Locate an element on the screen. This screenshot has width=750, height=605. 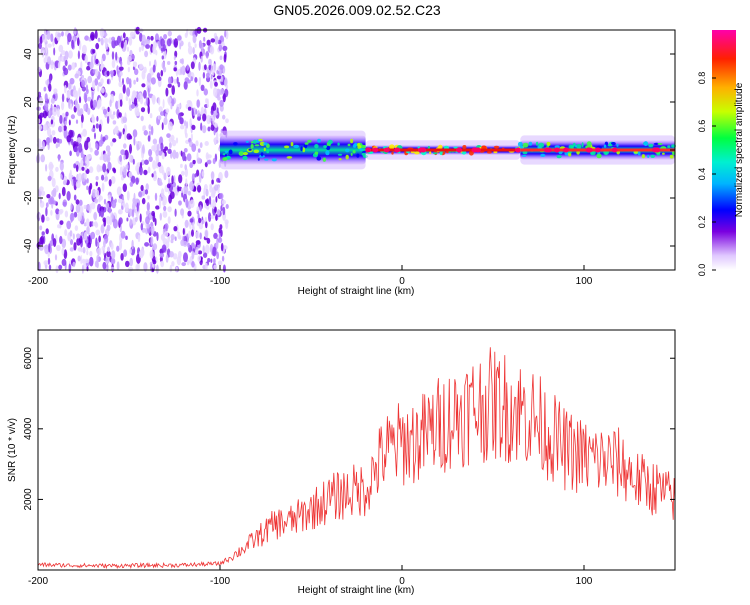
snr-x-ticks: -200 -100 0 100 is located at coordinates (310, 576).